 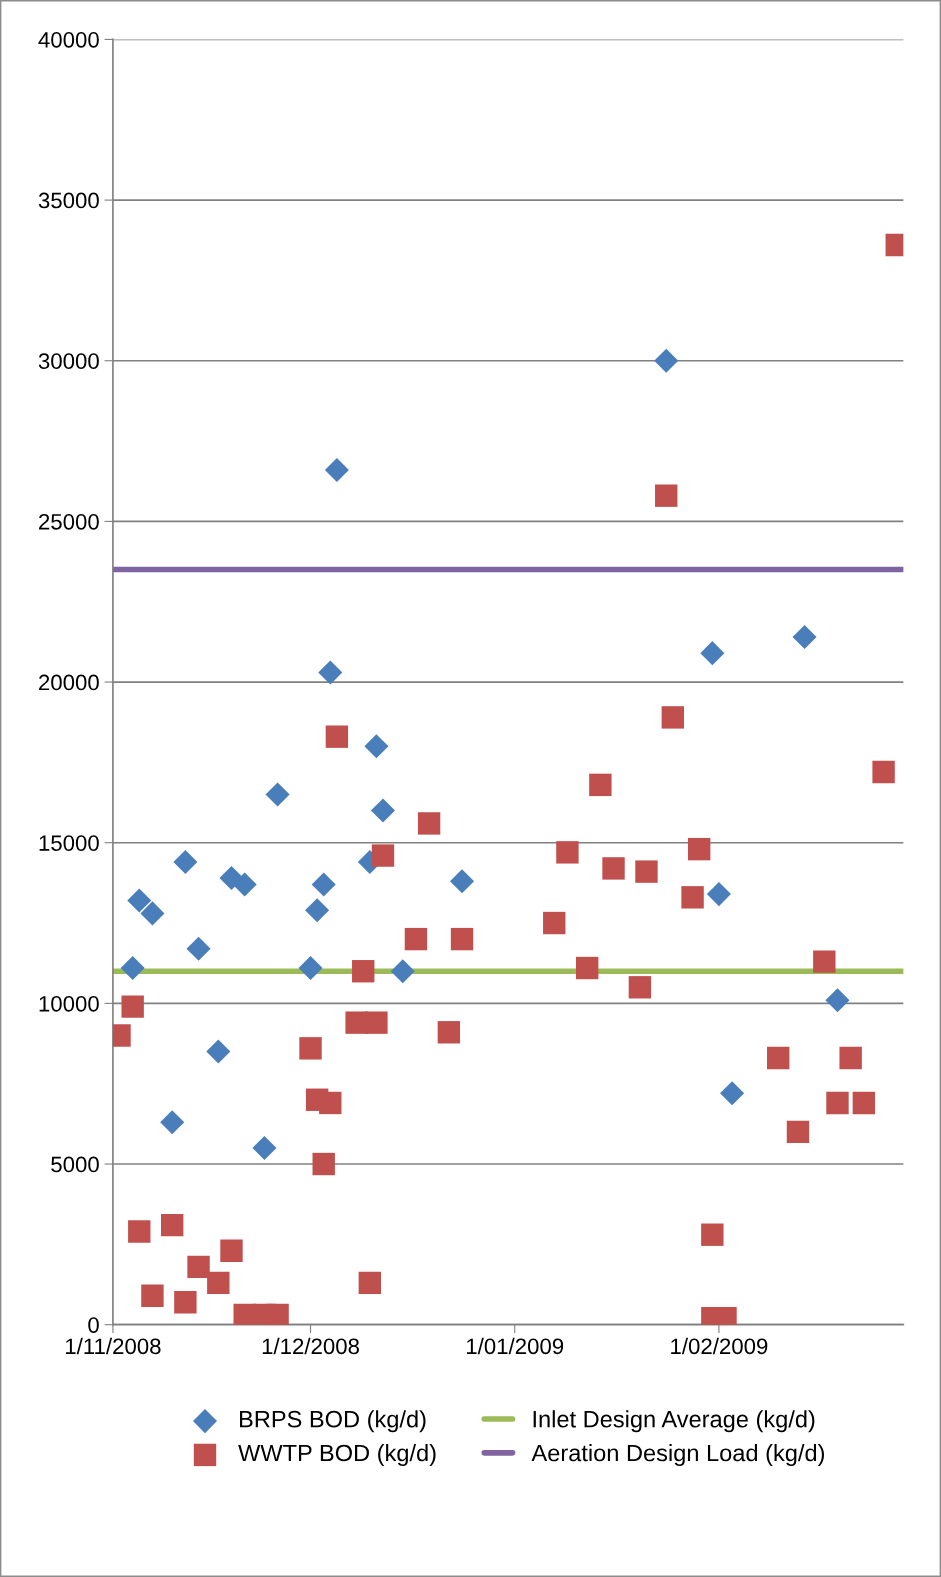 I want to click on y-tick-label: 25000, so click(x=69, y=521).